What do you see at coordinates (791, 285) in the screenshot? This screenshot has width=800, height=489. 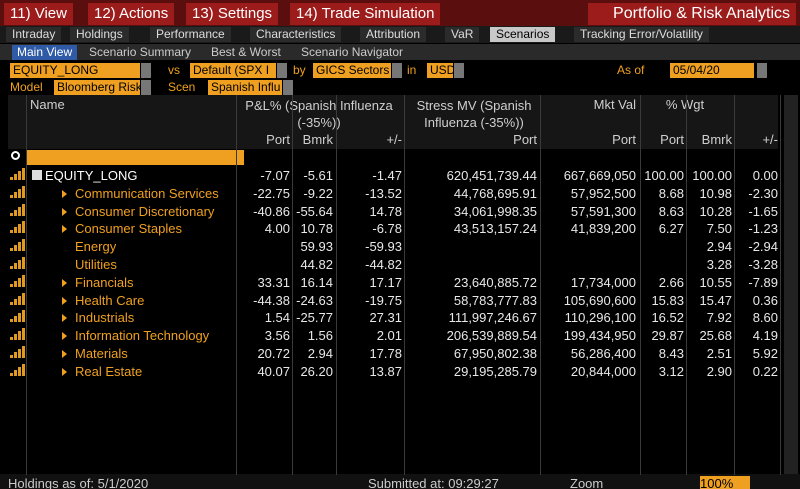 I see `scrollbar` at bounding box center [791, 285].